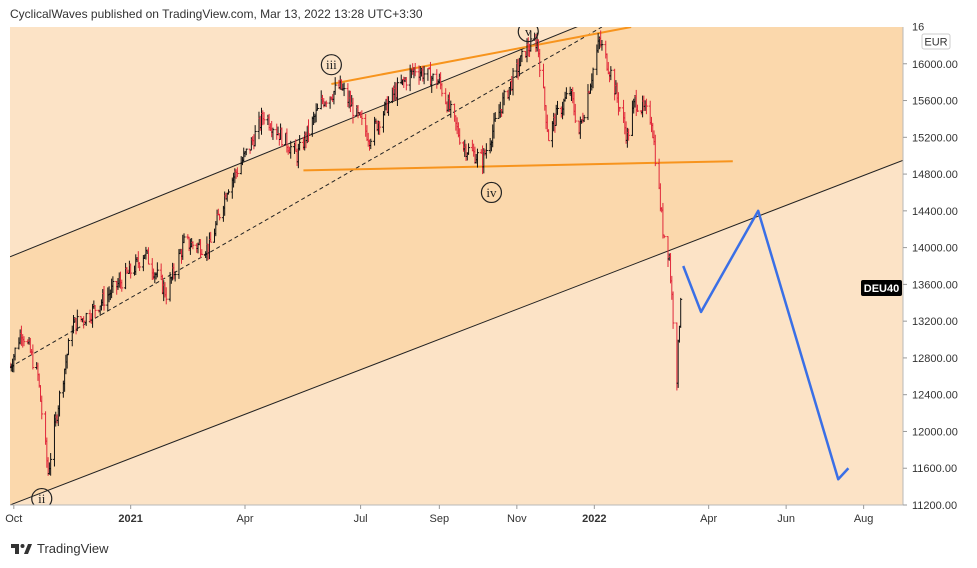  What do you see at coordinates (935, 249) in the screenshot?
I see `y-tick-label: 14000.00` at bounding box center [935, 249].